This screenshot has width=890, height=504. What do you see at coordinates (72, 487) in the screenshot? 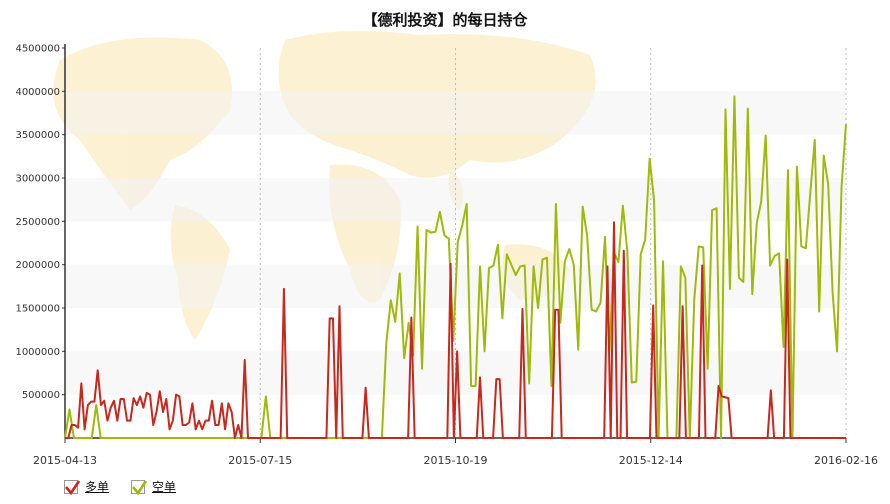
I see `legend-check-icon-long` at bounding box center [72, 487].